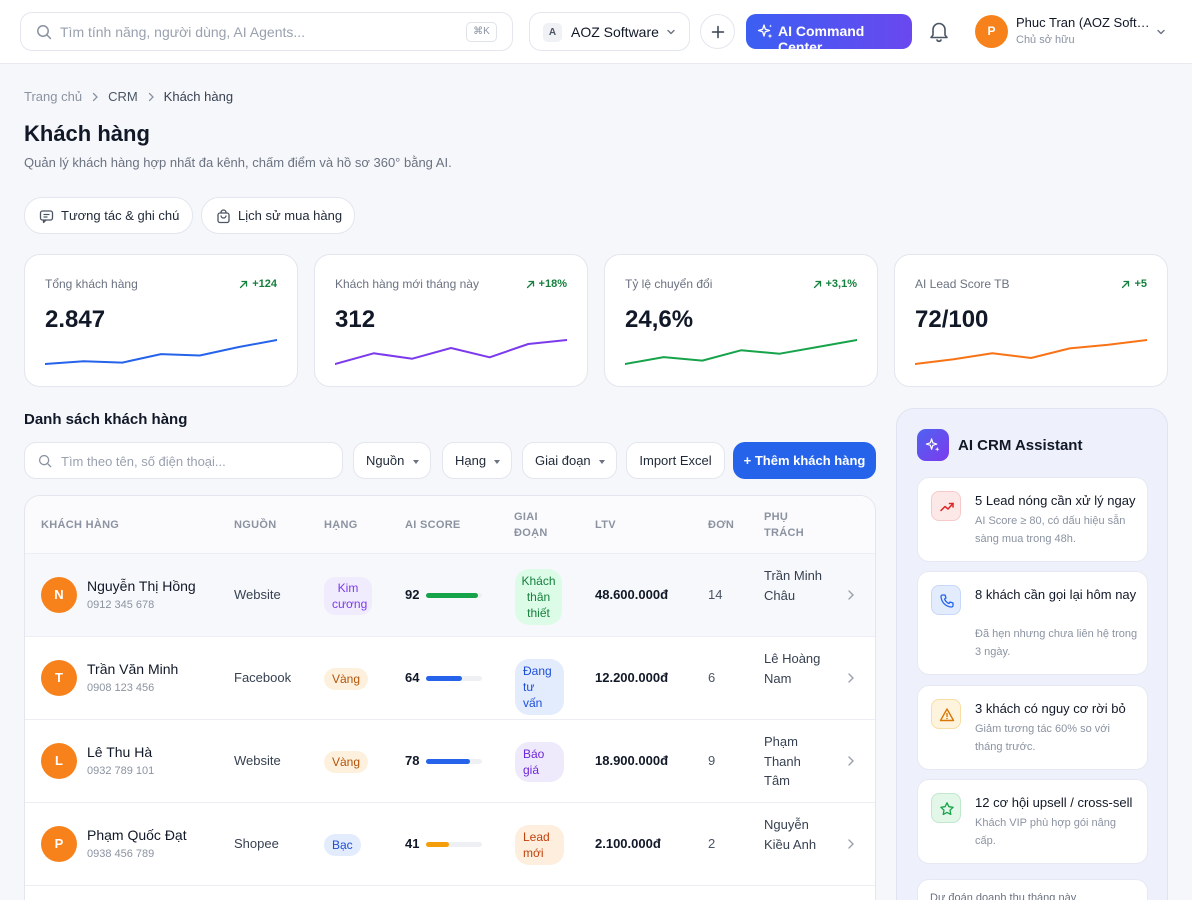  Describe the element at coordinates (341, 525) in the screenshot. I see `column-header: HẠNG` at that location.